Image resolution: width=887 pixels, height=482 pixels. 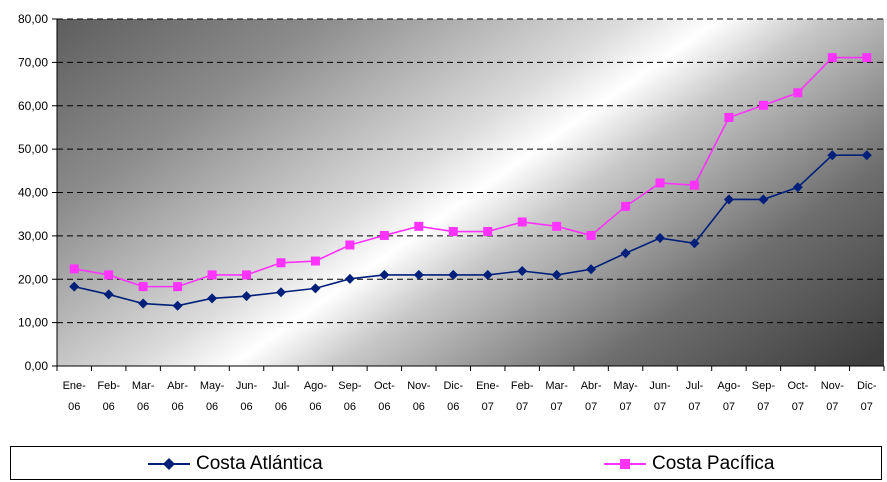 I want to click on legend-marker-diamond, so click(x=169, y=464).